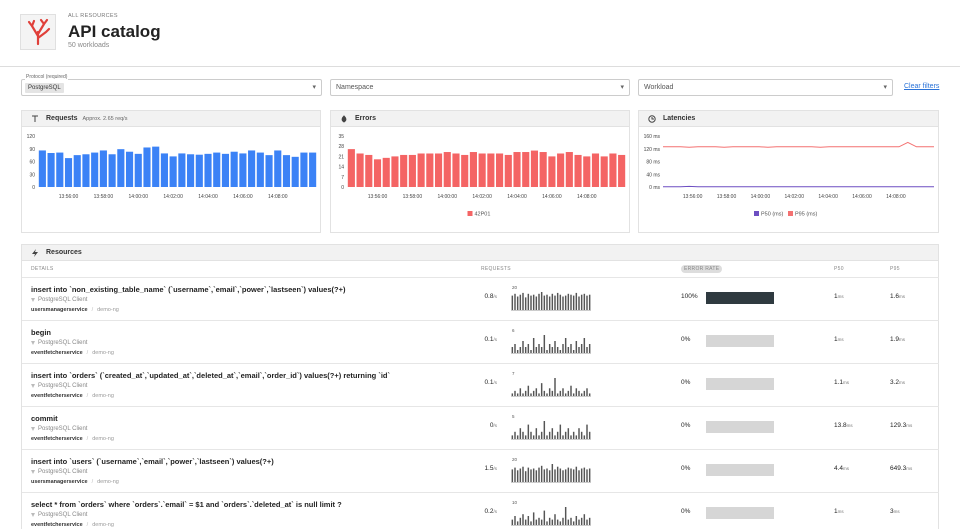 This screenshot has height=529, width=960. Describe the element at coordinates (105, 119) in the screenshot. I see `panel-subtitle: Approx. 2.65 req/s` at that location.